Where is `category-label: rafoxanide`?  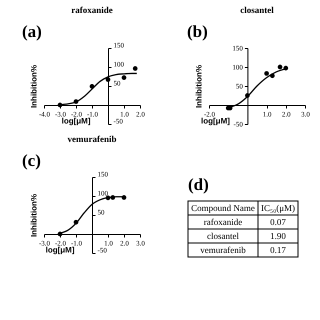
category-label: rafoxanide is located at coordinates (223, 222).